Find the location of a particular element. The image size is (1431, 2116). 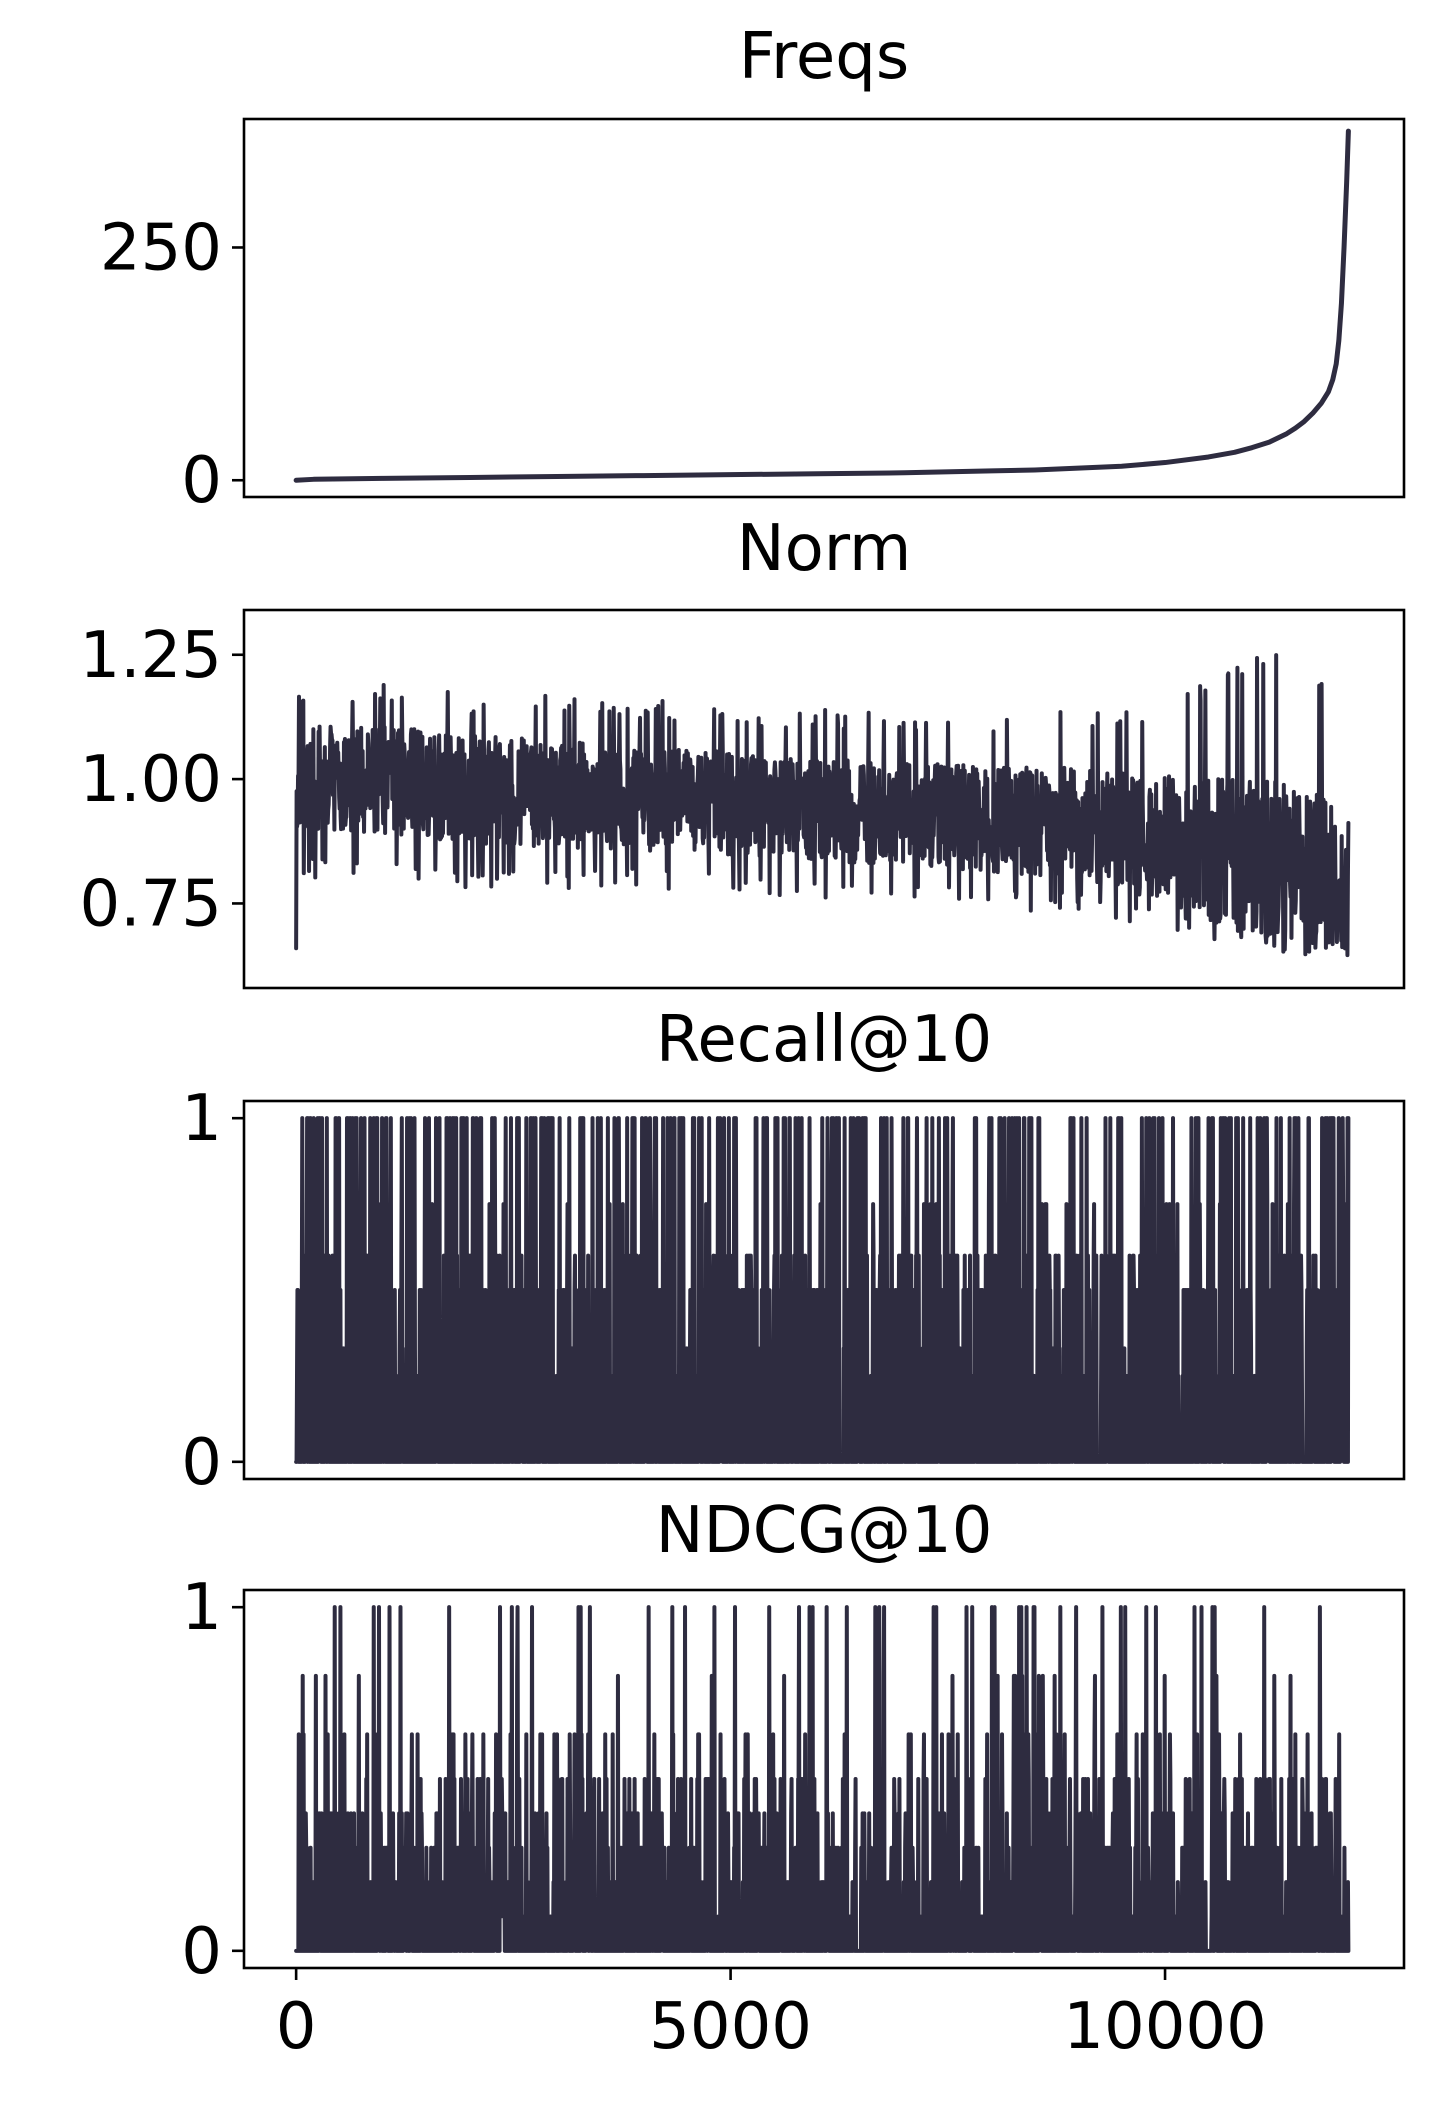

x-tick-label: 0 is located at coordinates (296, 2027).